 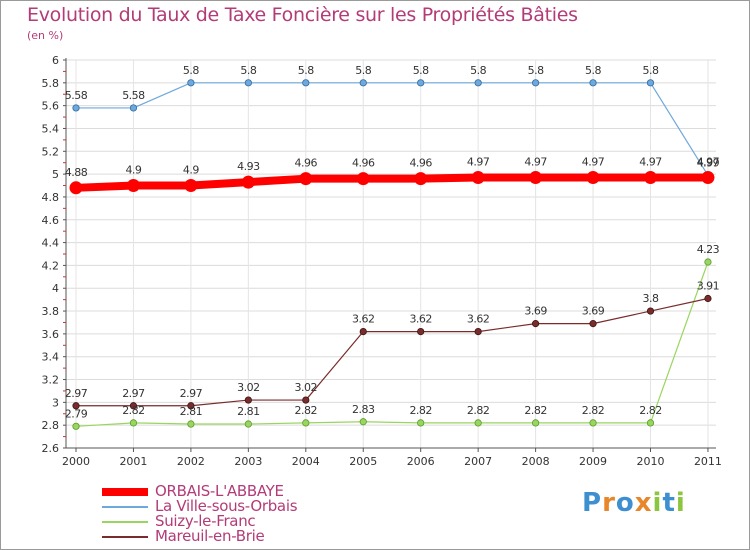 I want to click on y-tick-label: 4.8, so click(x=51, y=197).